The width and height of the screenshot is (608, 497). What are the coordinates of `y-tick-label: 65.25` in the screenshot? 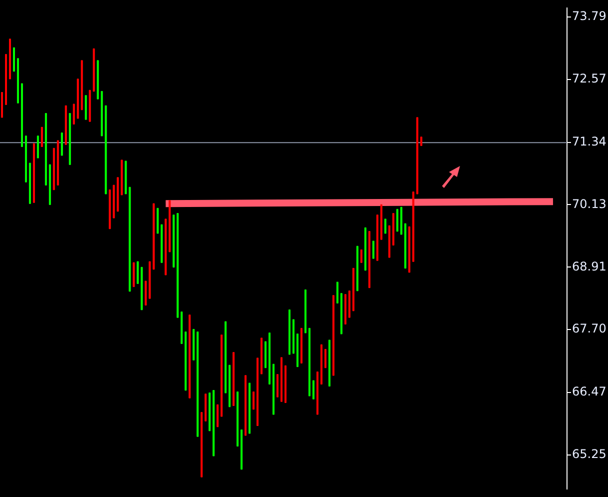 It's located at (589, 454).